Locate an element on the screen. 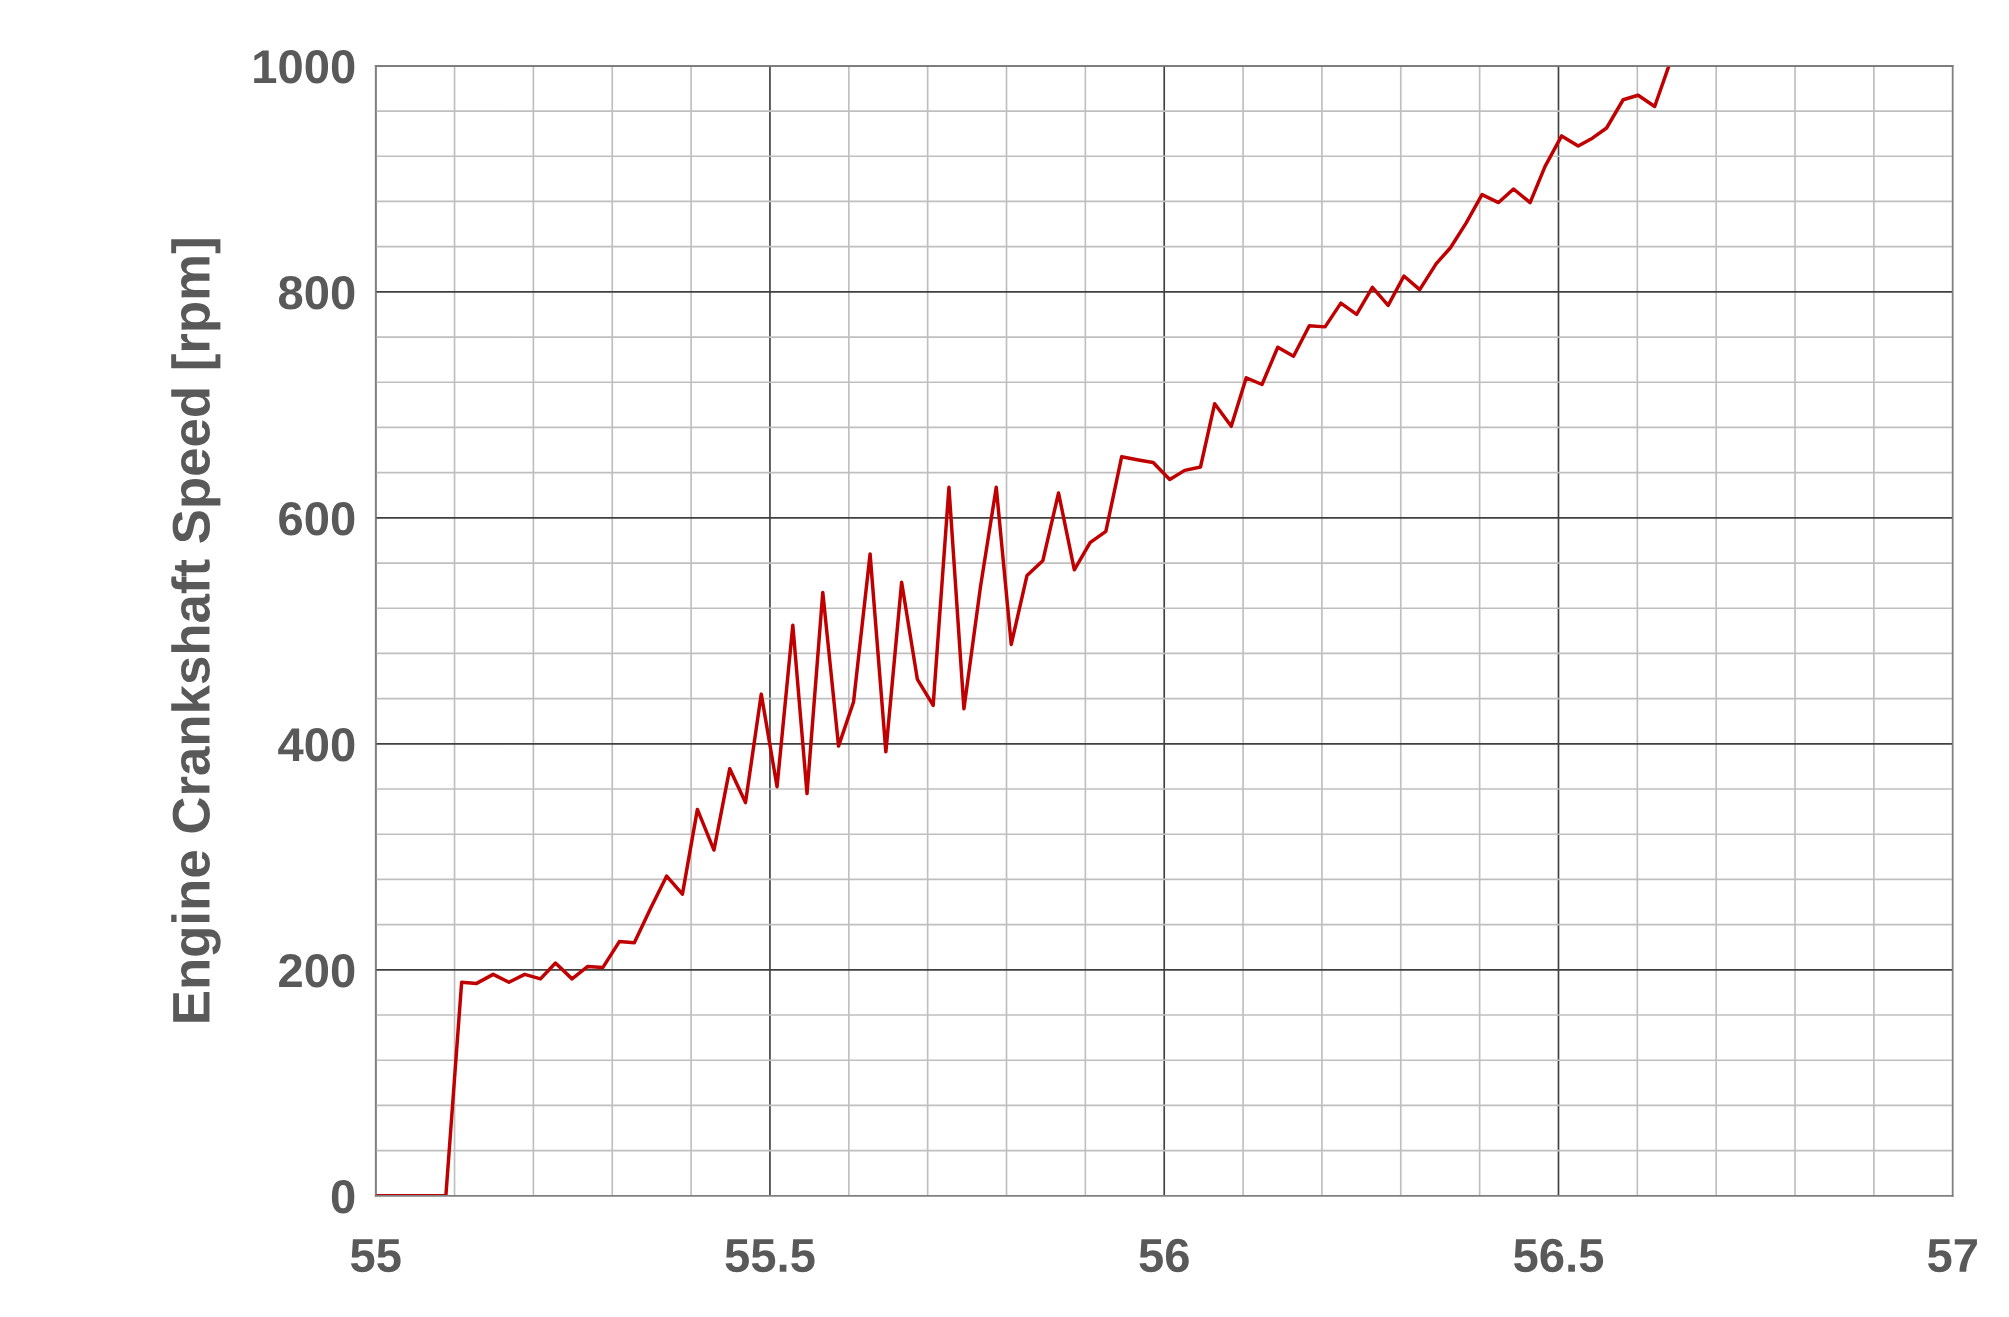 The height and width of the screenshot is (1317, 2009). y-tick-label: 200 is located at coordinates (317, 970).